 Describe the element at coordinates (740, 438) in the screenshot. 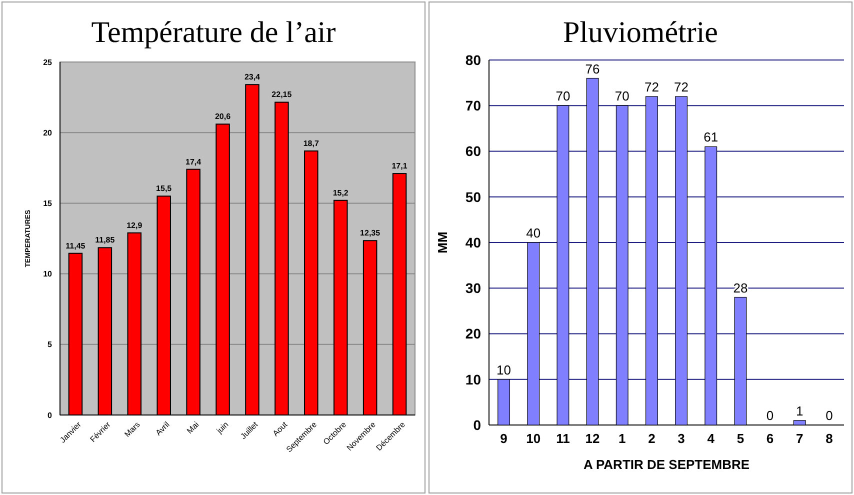

I see `x-tick-label: 5` at that location.